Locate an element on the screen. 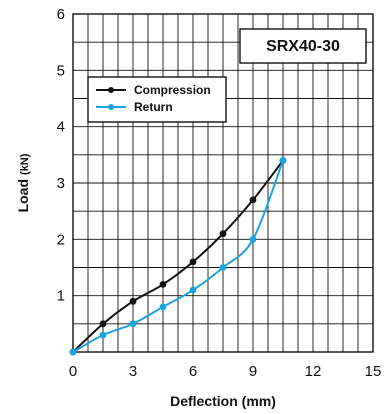  y-axis-title-main: Load is located at coordinates (23, 195).